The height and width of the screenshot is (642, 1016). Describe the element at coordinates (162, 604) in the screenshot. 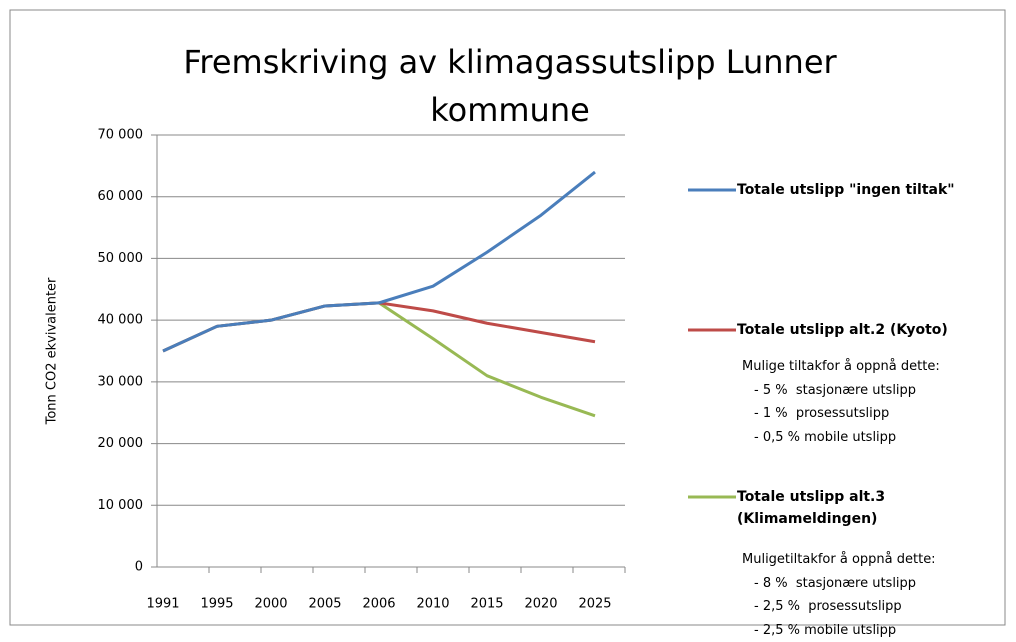

I see `x-tick-label: 1991` at that location.